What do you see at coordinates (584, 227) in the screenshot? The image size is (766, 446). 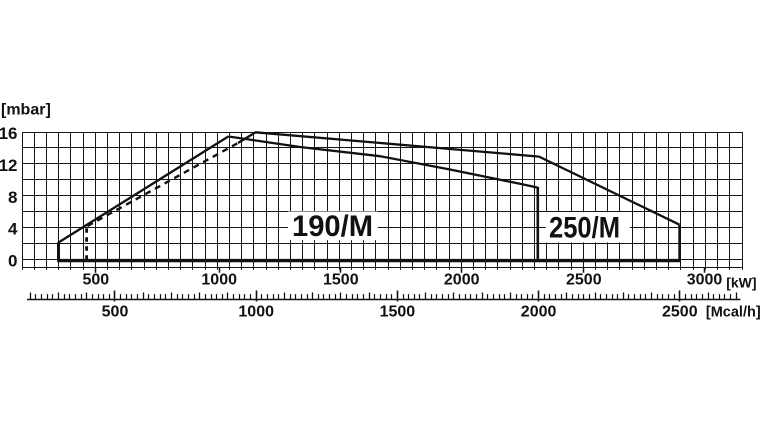 I see `svg-text: 250/M` at bounding box center [584, 227].